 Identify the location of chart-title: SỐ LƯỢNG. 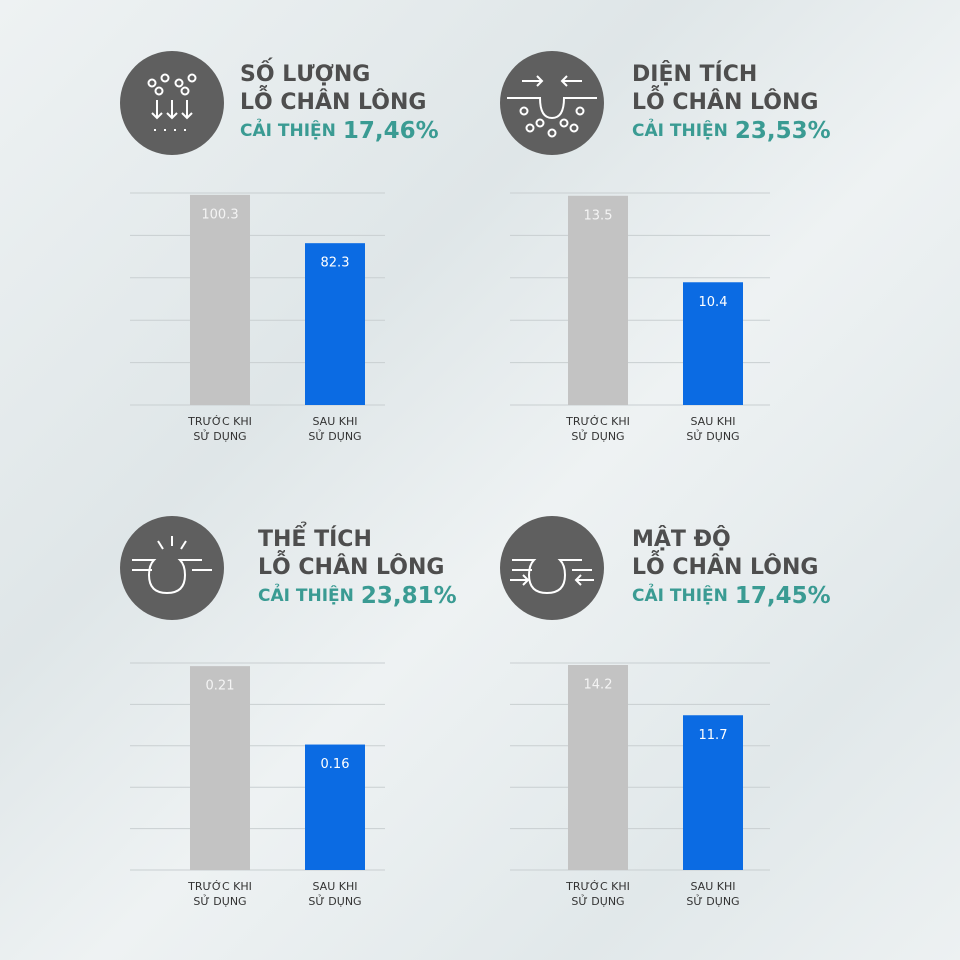
(305, 72).